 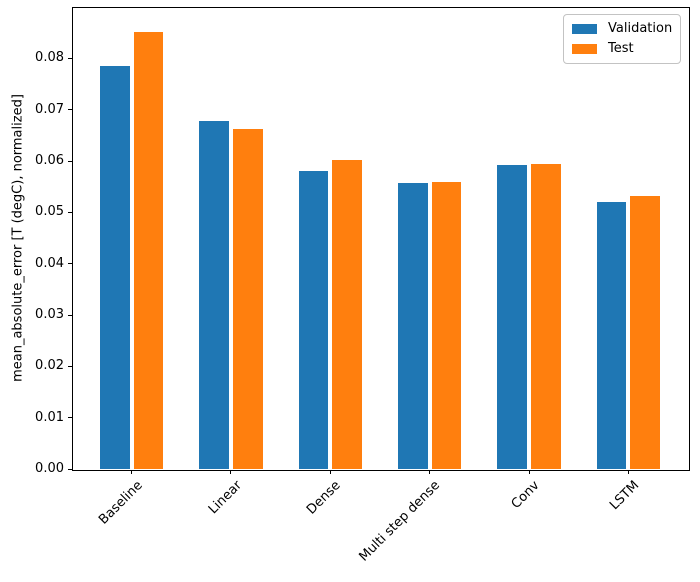 What do you see at coordinates (584, 29) in the screenshot?
I see `legend-swatch-validation` at bounding box center [584, 29].